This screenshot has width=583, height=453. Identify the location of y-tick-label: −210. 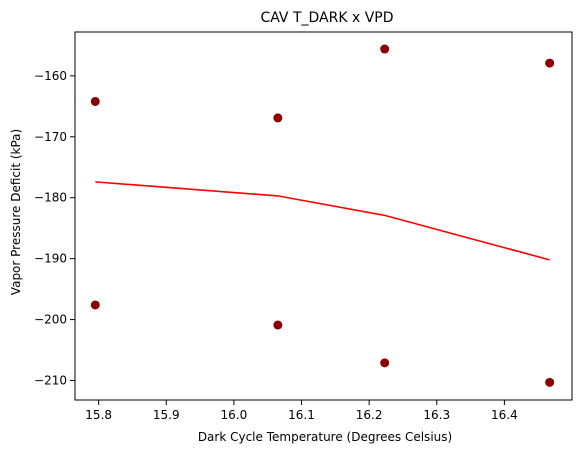
(50, 381).